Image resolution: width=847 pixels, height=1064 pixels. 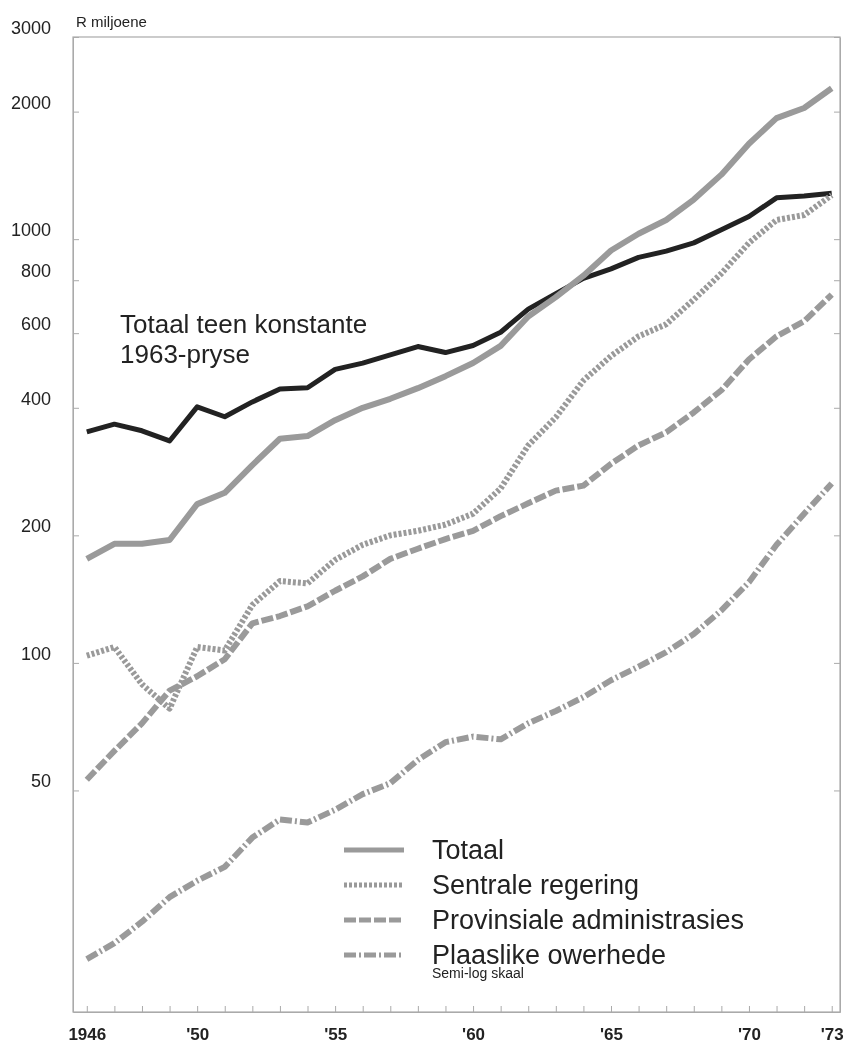 I want to click on x-tick-label: '55, so click(x=336, y=1035).